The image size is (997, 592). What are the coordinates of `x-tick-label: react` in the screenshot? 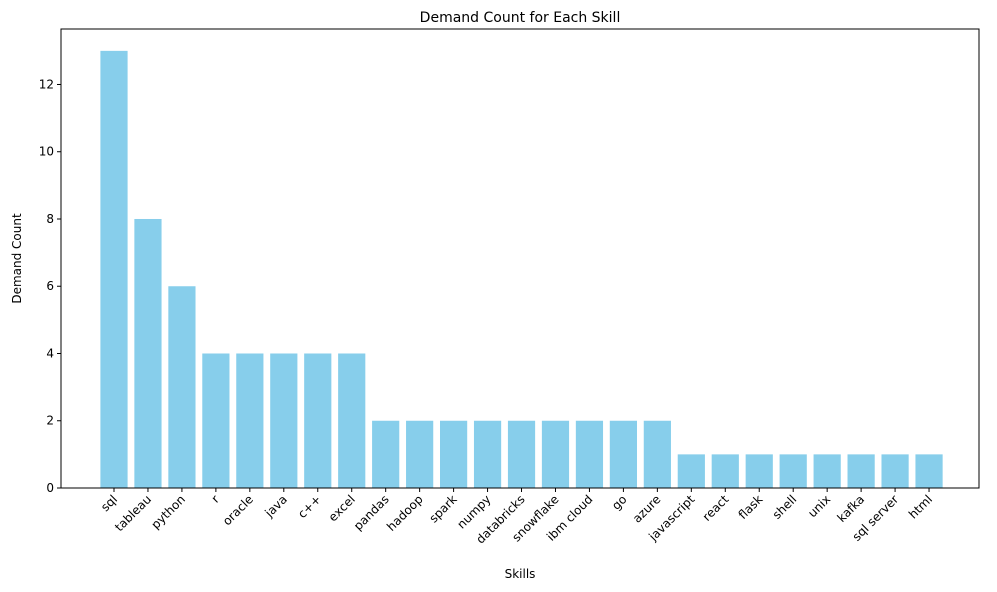 It's located at (716, 508).